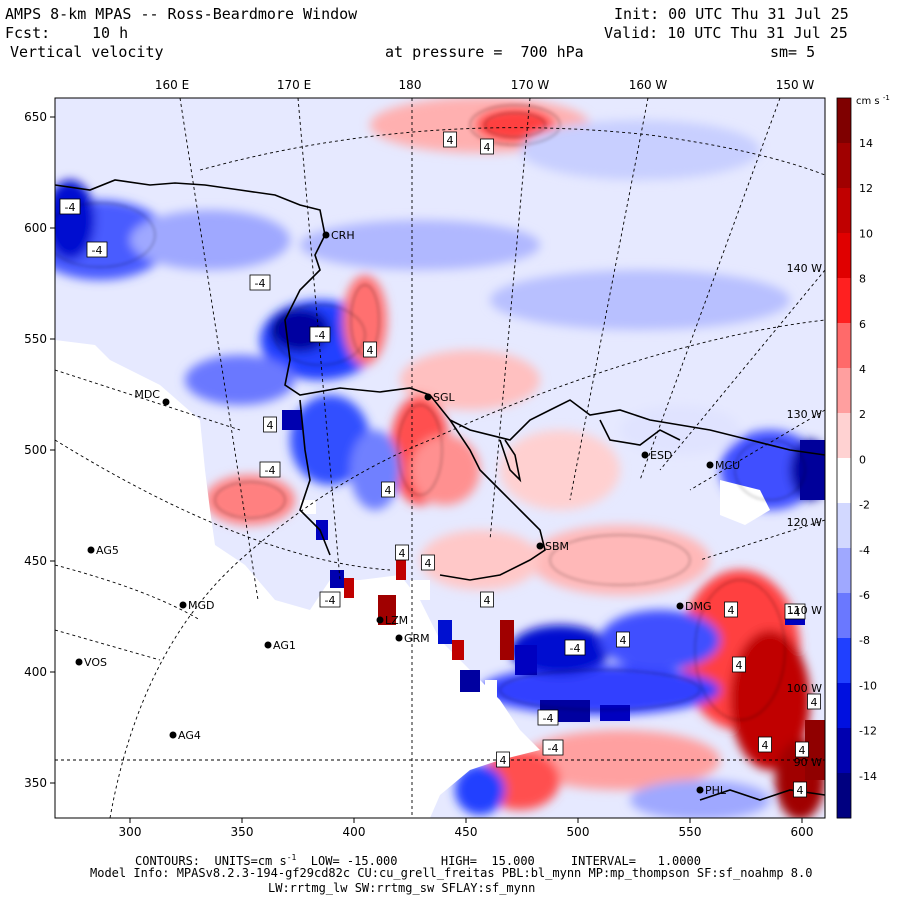  What do you see at coordinates (444, 397) in the screenshot?
I see `station-label: SGL` at bounding box center [444, 397].